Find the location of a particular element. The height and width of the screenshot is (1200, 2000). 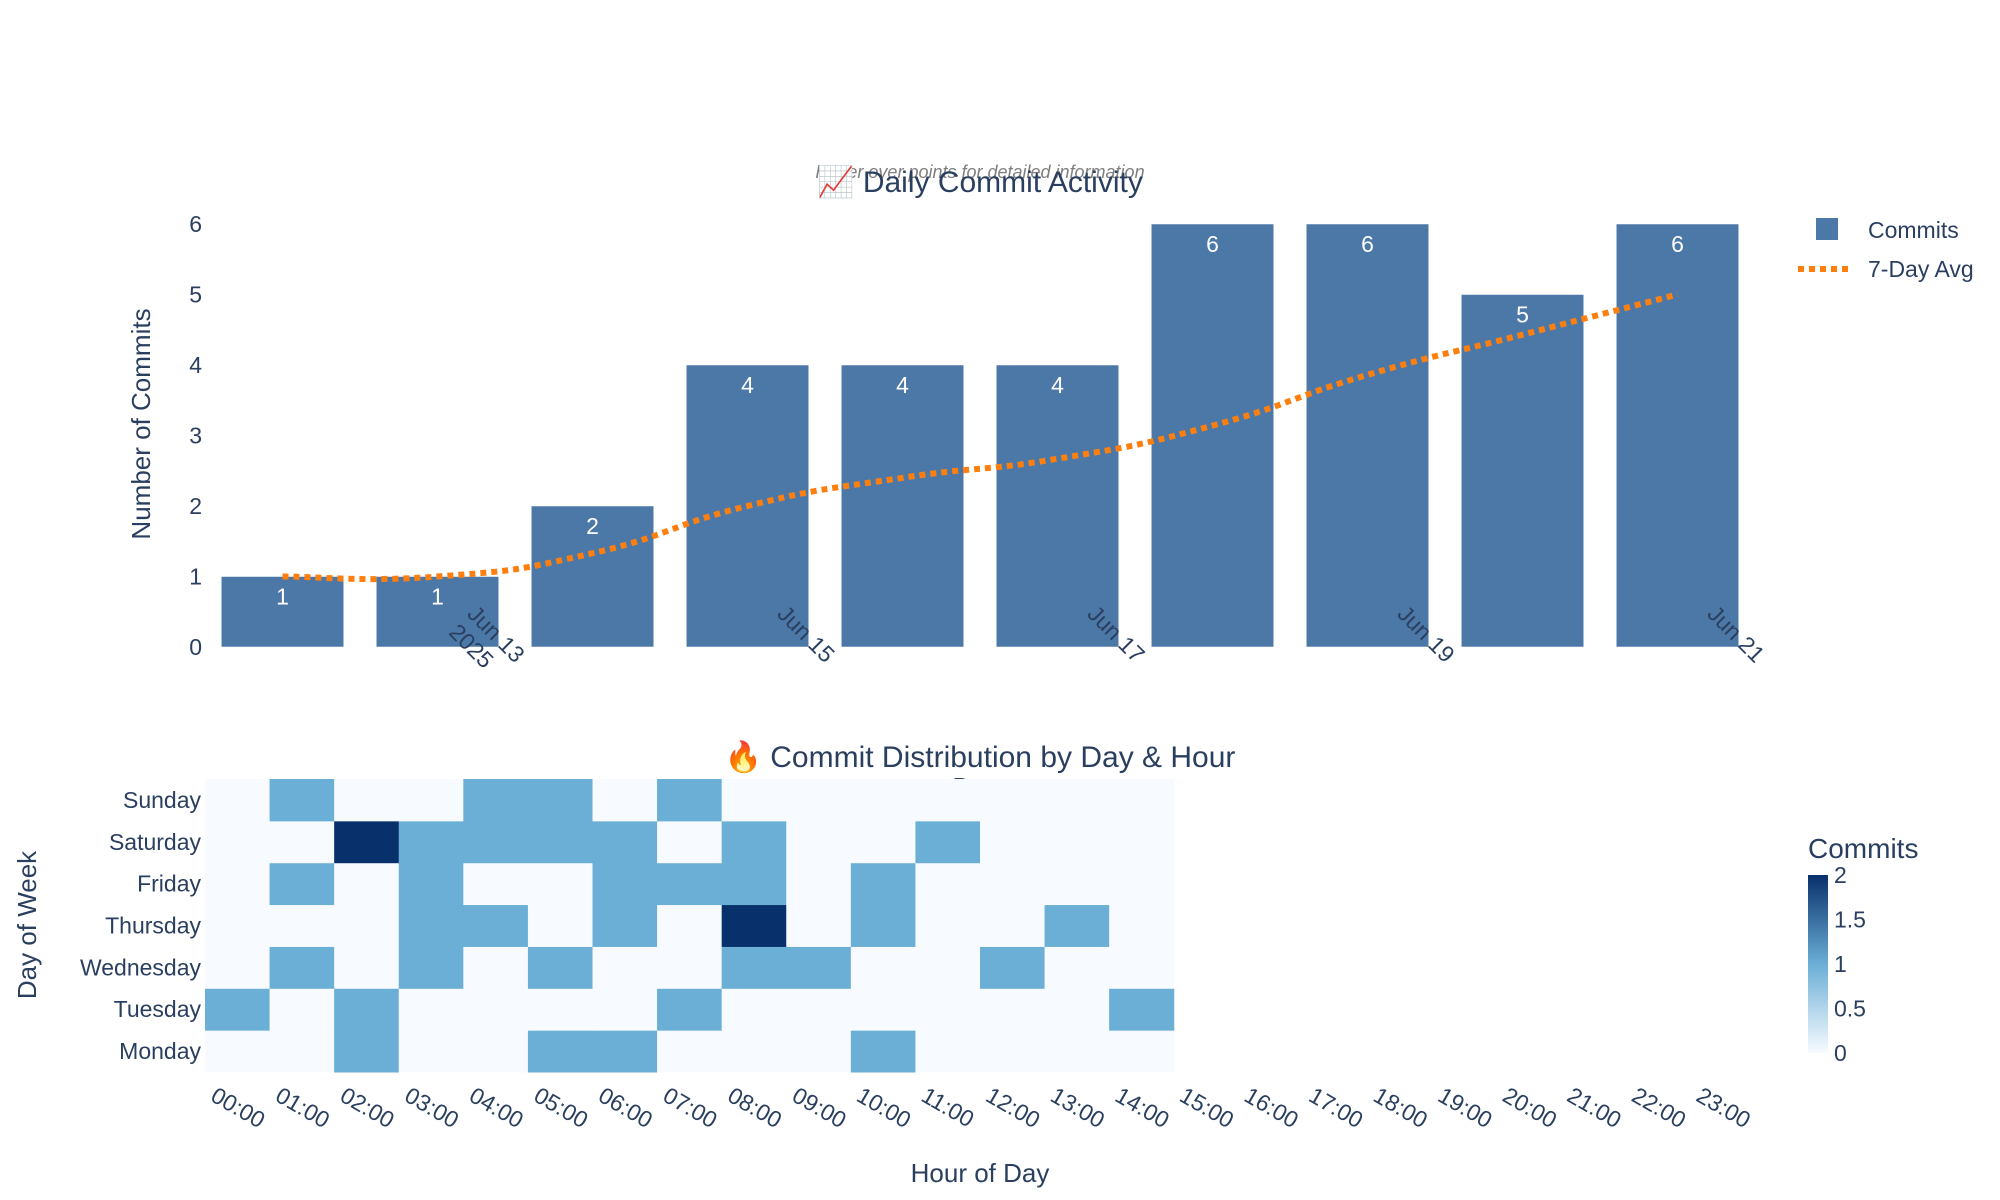

legend-label-7-day-avg: 7-Day Avg is located at coordinates (1921, 269).